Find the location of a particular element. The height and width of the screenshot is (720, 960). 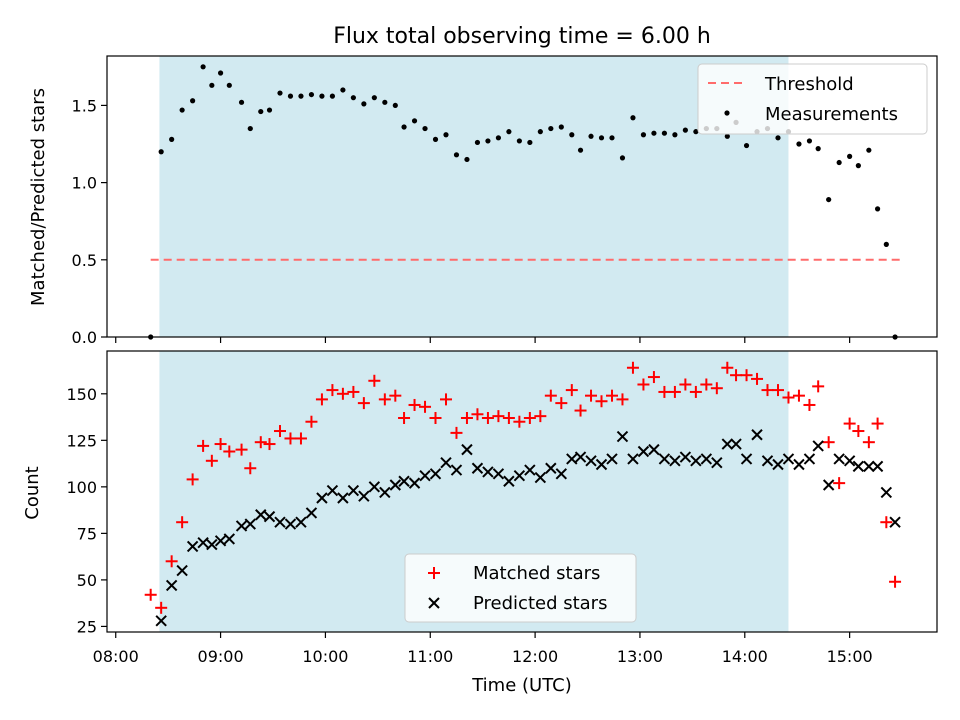

x-tick-label: 10:00 is located at coordinates (325, 656).